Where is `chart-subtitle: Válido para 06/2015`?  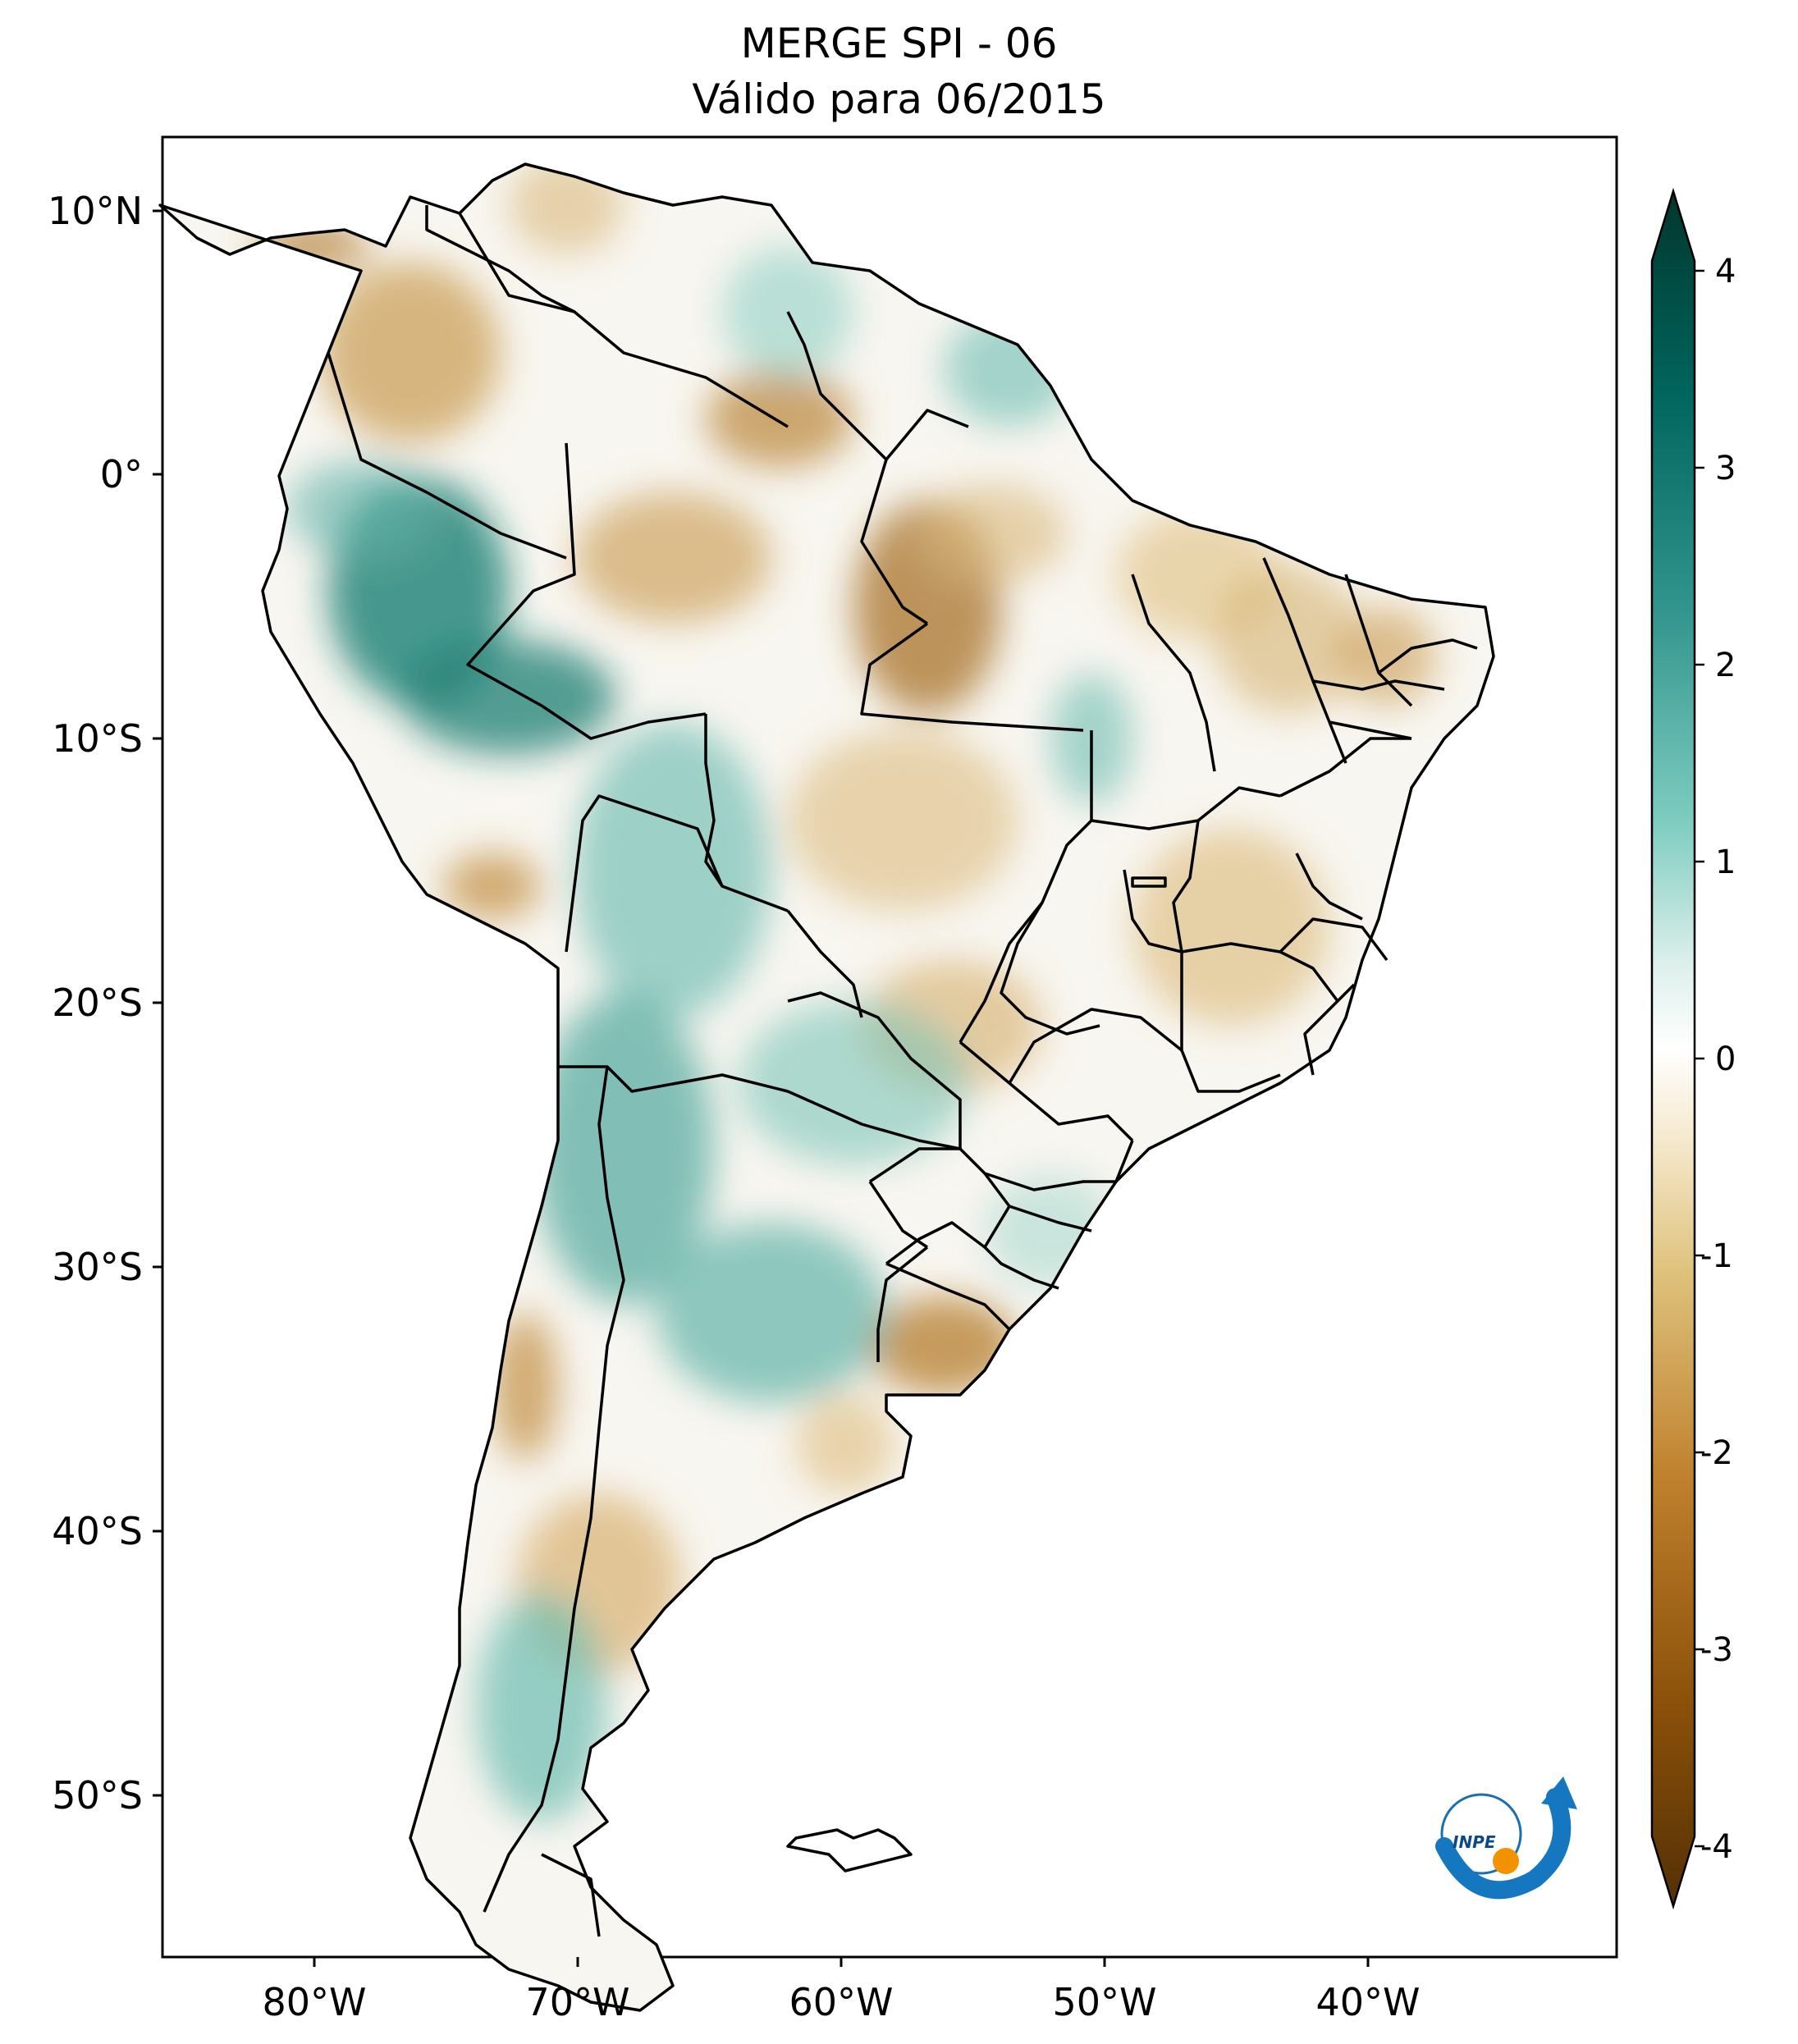 chart-subtitle: Válido para 06/2015 is located at coordinates (899, 99).